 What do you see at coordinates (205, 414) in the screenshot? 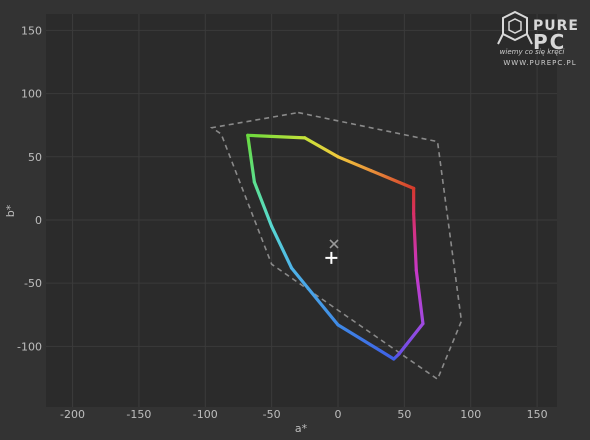
I see `x-tick-label: -100` at bounding box center [205, 414].